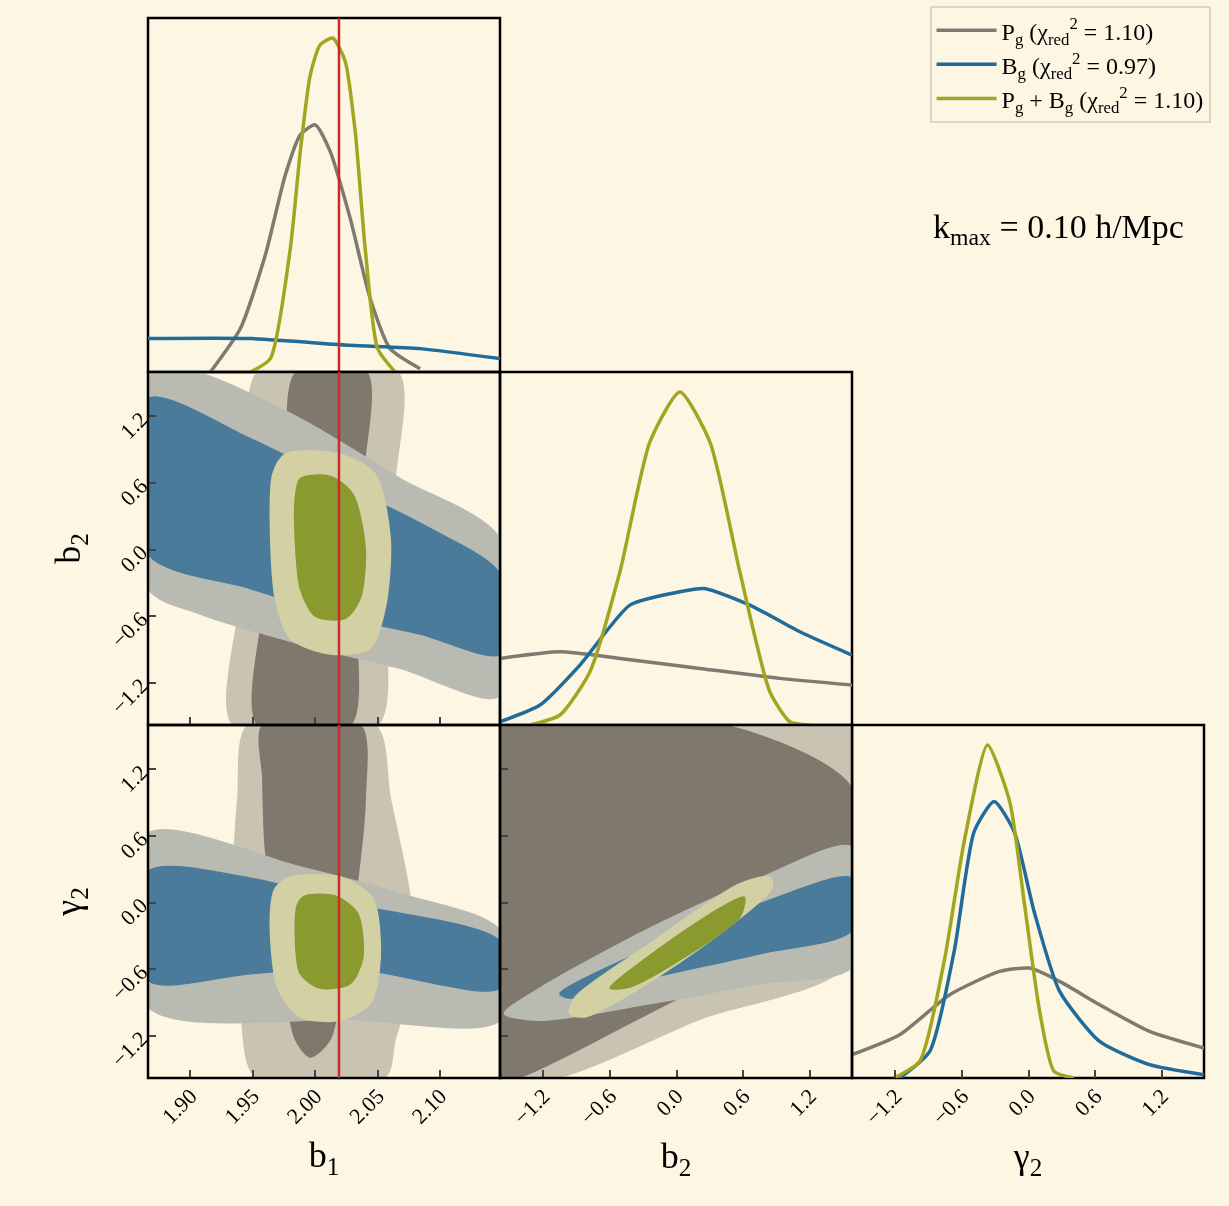  Describe the element at coordinates (179, 1106) in the screenshot. I see `x-tick-label: 1.90` at that location.